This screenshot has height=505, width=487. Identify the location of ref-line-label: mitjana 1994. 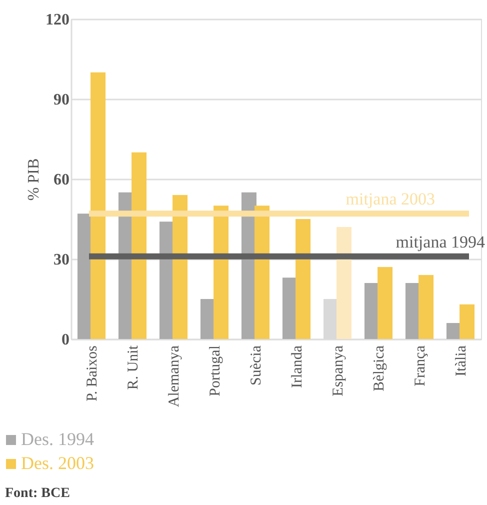
(441, 242).